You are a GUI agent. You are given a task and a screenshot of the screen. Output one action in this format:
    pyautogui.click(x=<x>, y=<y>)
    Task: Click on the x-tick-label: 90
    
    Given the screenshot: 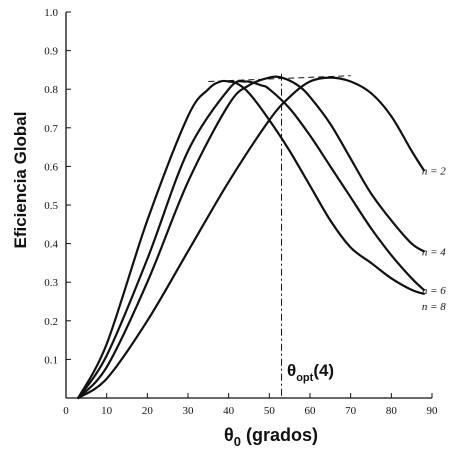 What is the action you would take?
    pyautogui.click(x=433, y=411)
    